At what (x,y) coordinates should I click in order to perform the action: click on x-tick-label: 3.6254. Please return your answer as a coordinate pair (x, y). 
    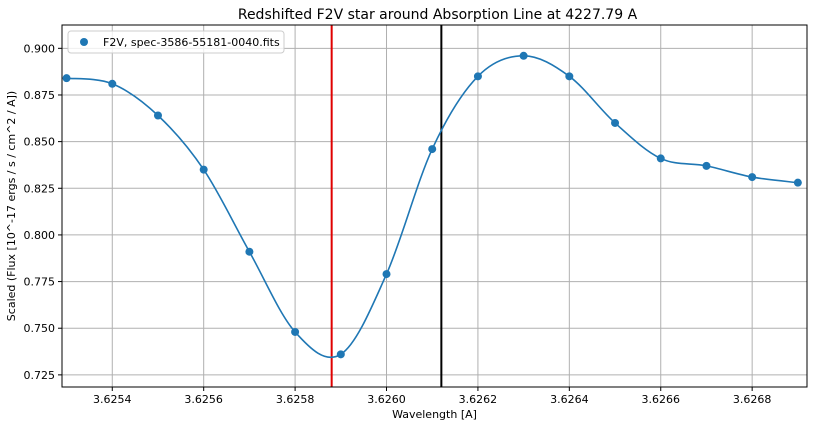
    Looking at the image, I should click on (112, 399).